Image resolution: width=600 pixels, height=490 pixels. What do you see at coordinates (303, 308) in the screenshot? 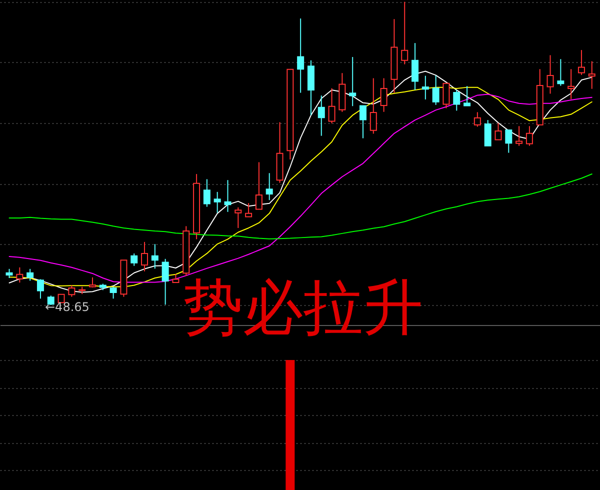
I see `annotation: 势必拉升` at bounding box center [303, 308].